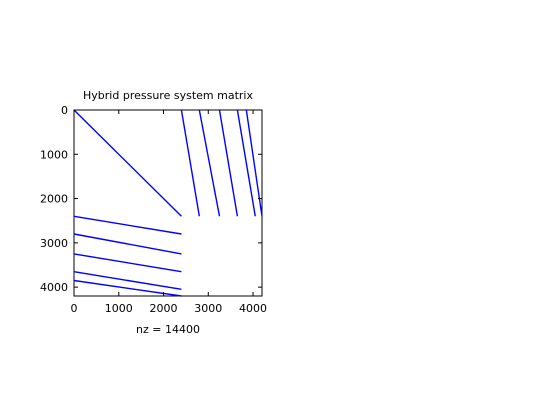 The image size is (560, 420). What do you see at coordinates (127, 163) in the screenshot?
I see `nonzero-band-diagonal` at bounding box center [127, 163].